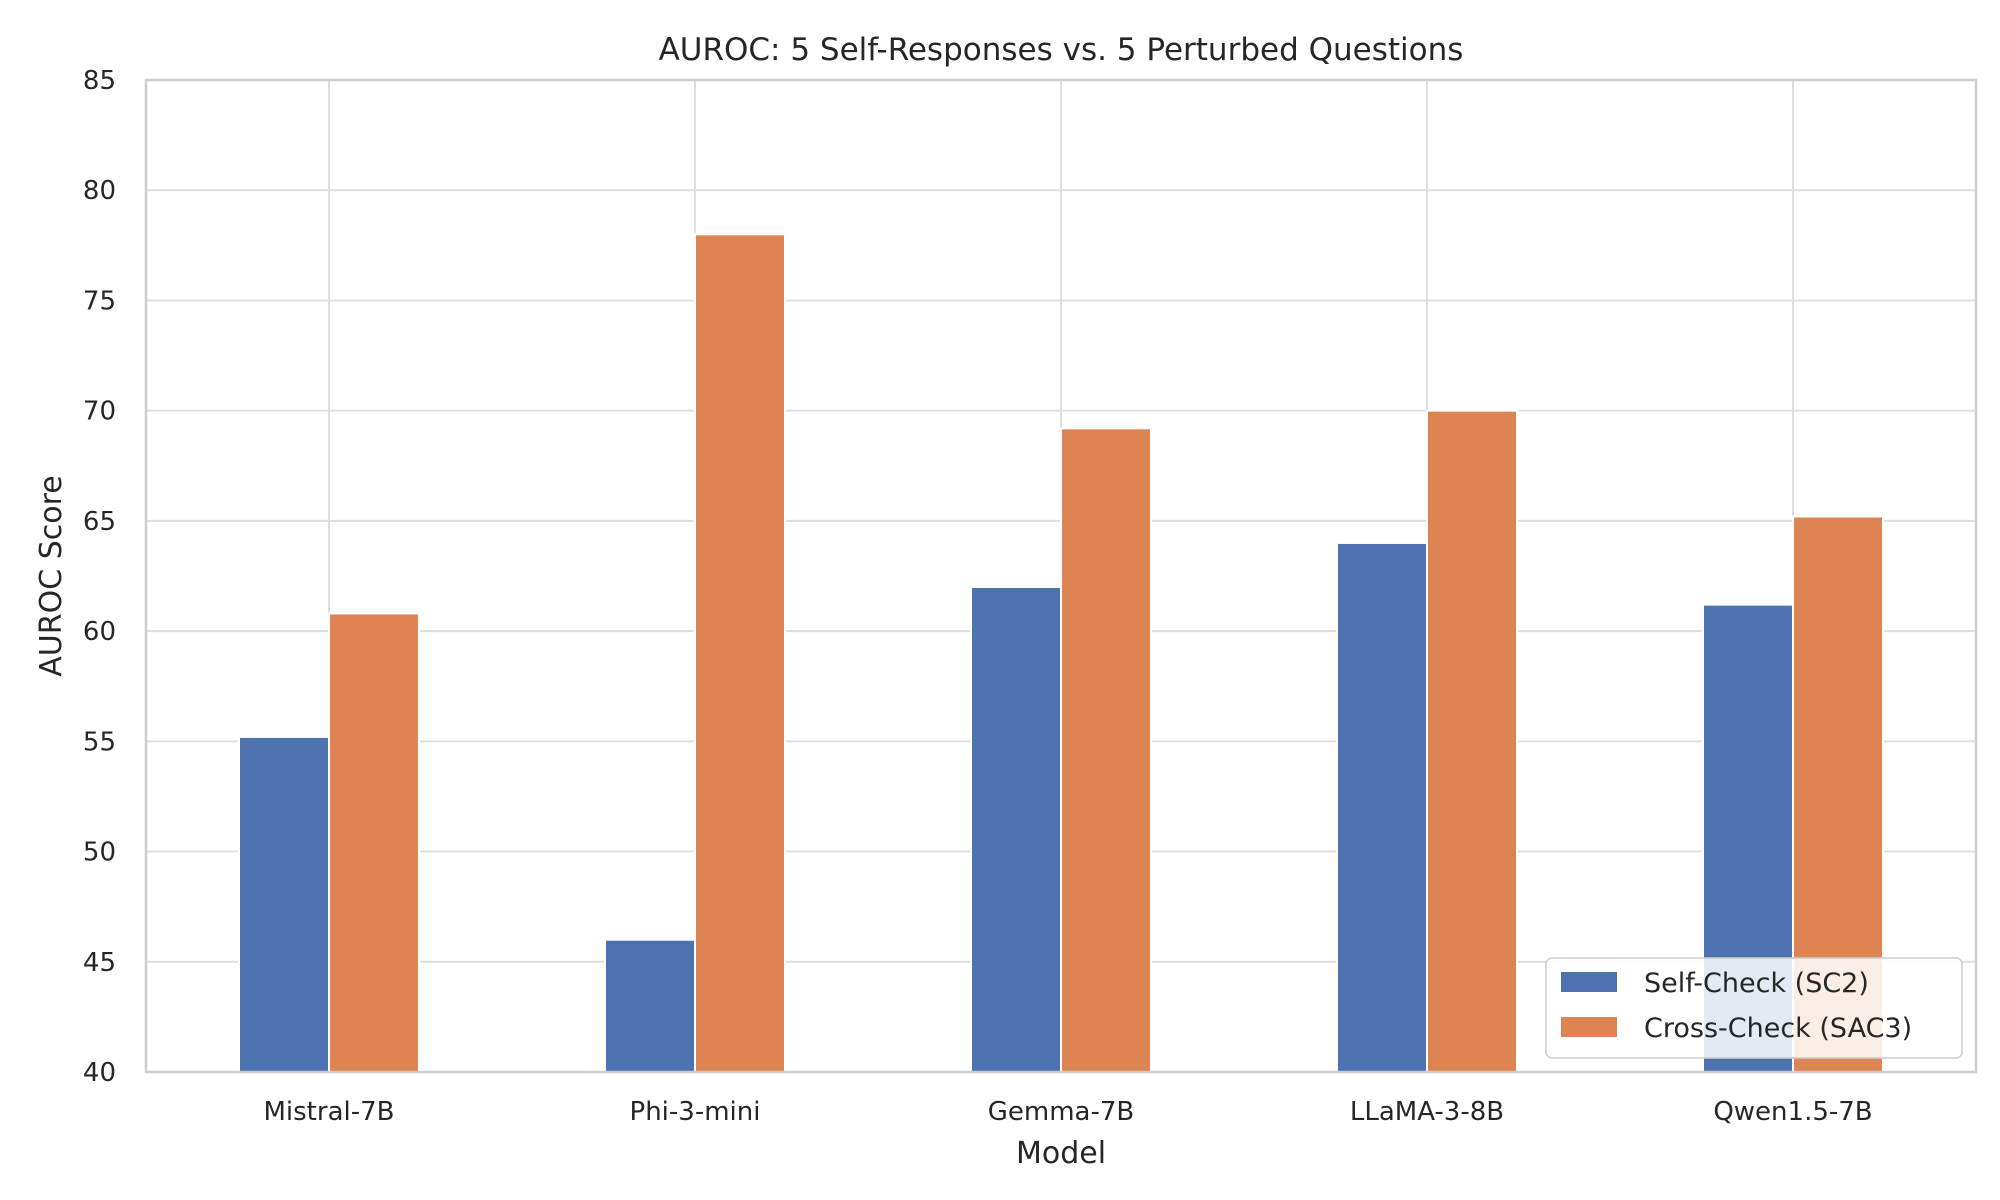 Image resolution: width=2000 pixels, height=1200 pixels. Describe the element at coordinates (1778, 1028) in the screenshot. I see `legend-label-cross-check: Cross-Check (SAC3)` at that location.